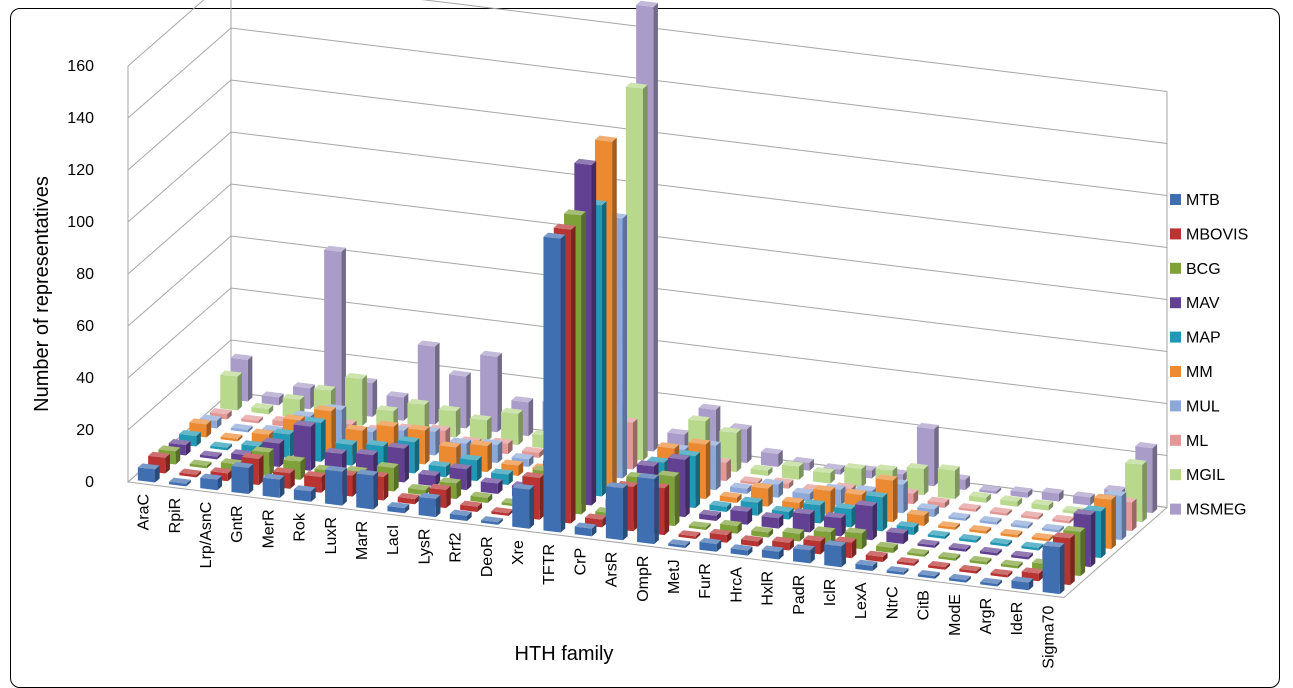  I want to click on x-tick-label: MarR, so click(362, 540).